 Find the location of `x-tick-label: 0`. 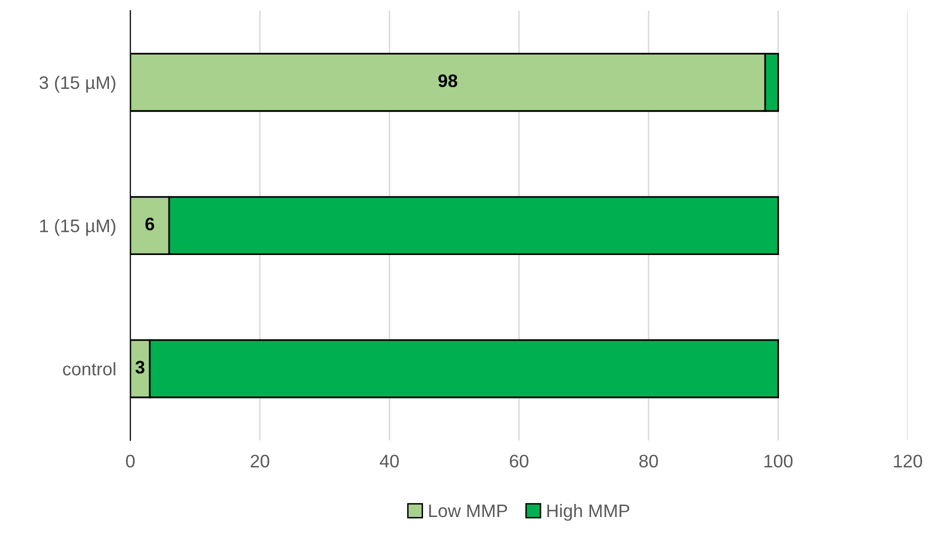

x-tick-label: 0 is located at coordinates (130, 461).